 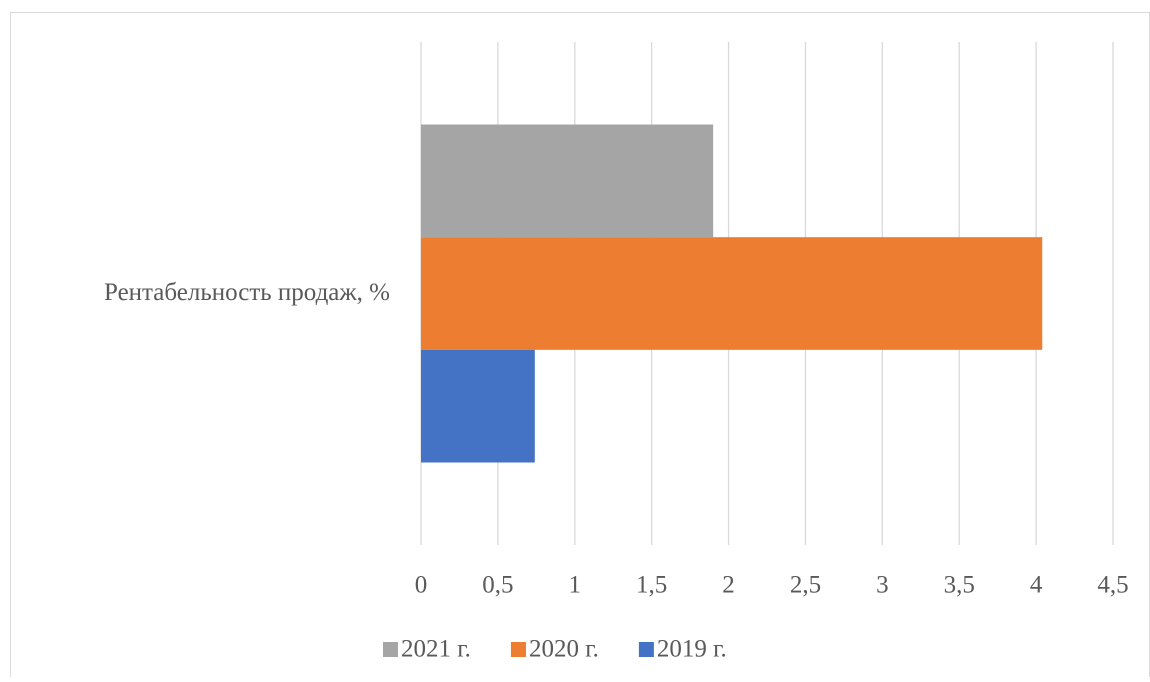 I want to click on legend-label: 2019 г., so click(x=692, y=649).